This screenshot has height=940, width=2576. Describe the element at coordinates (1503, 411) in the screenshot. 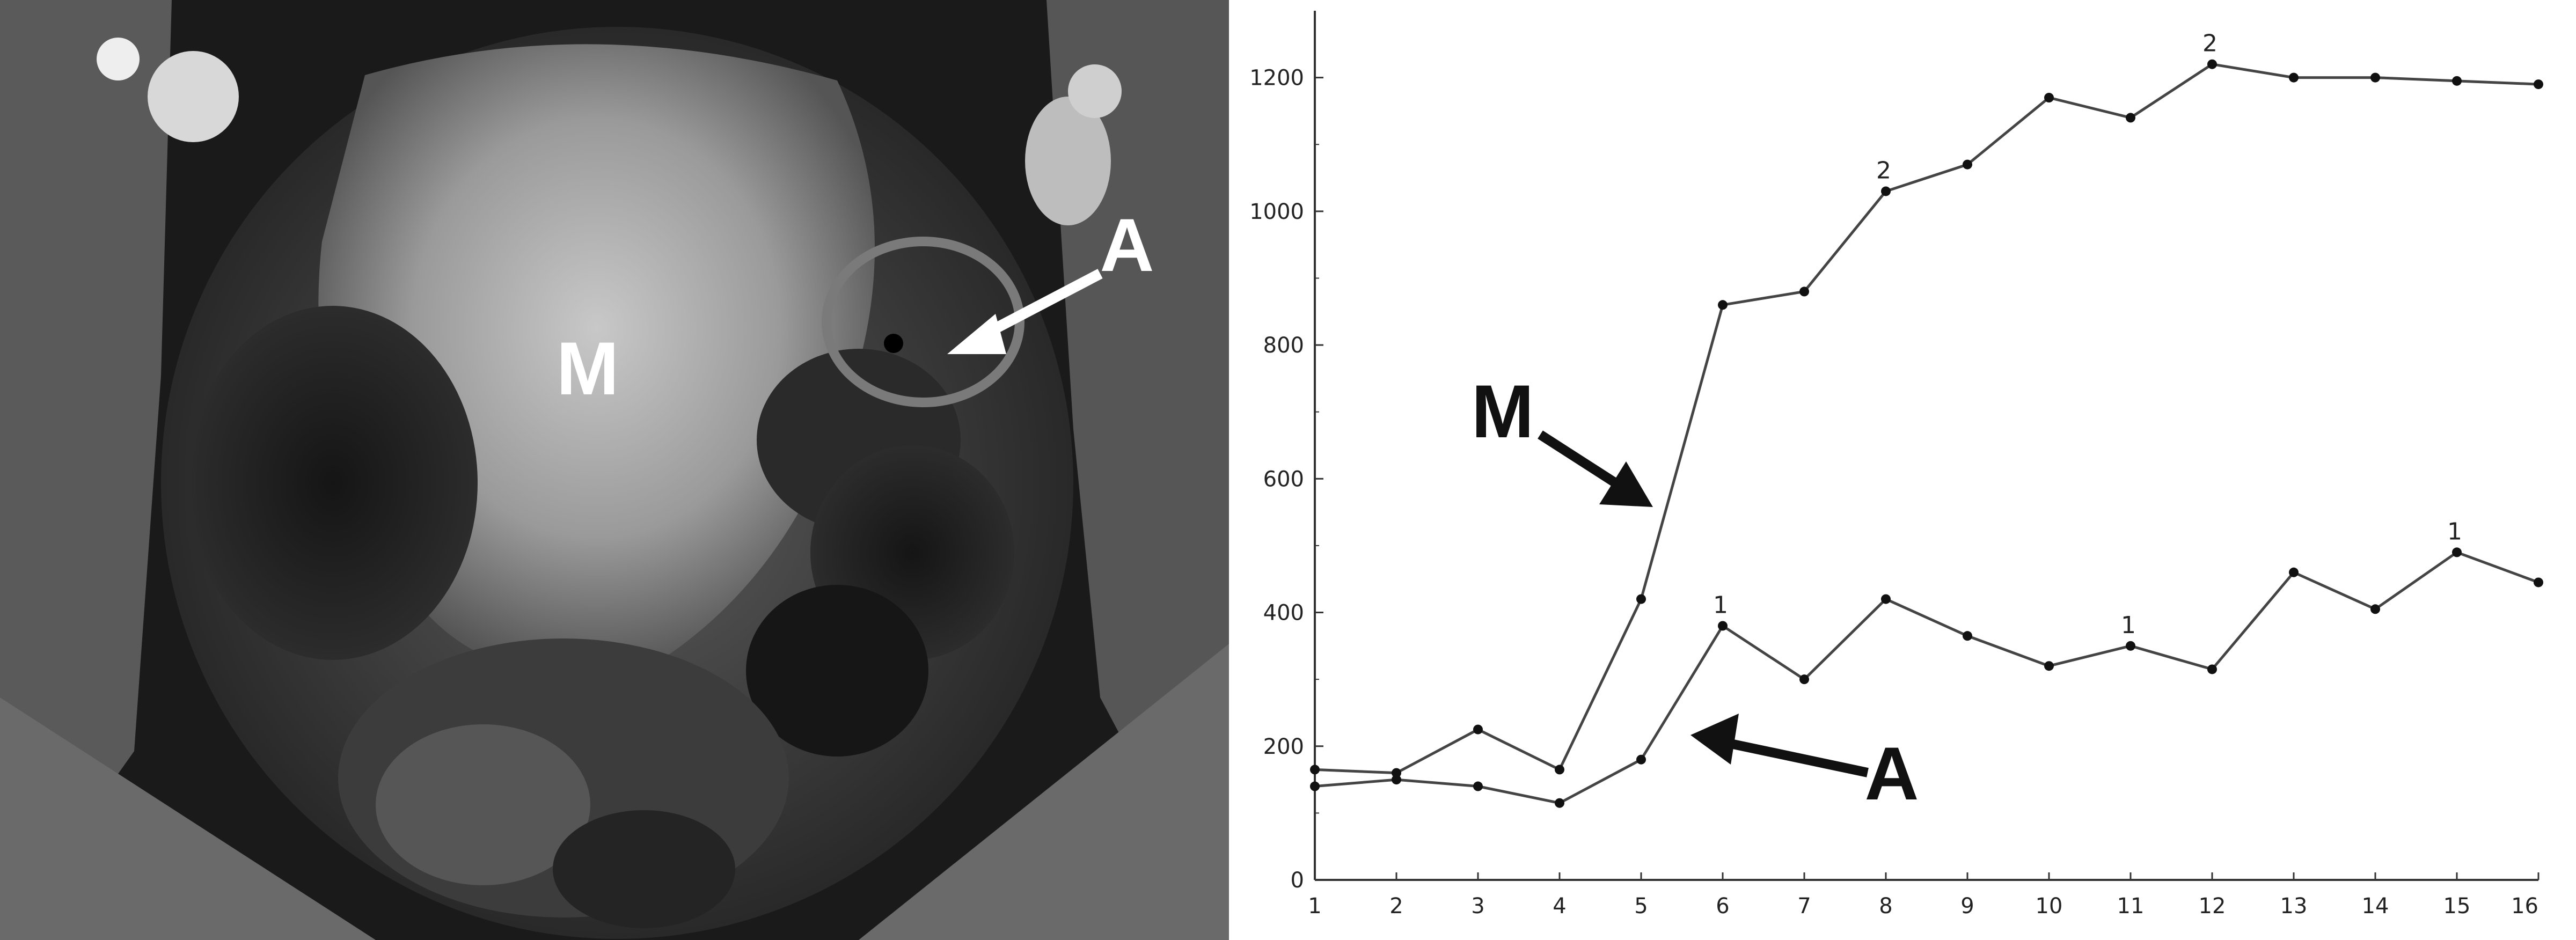

I see `annotation-label-m: M` at that location.